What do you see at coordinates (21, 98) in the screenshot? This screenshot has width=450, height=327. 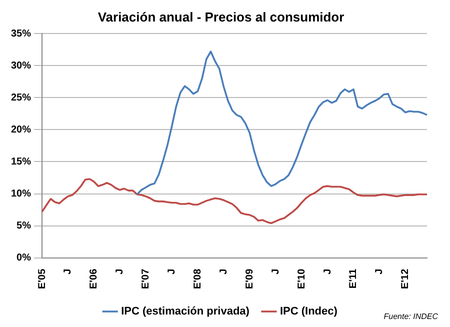 I see `y-tick-label: 25%` at bounding box center [21, 98].